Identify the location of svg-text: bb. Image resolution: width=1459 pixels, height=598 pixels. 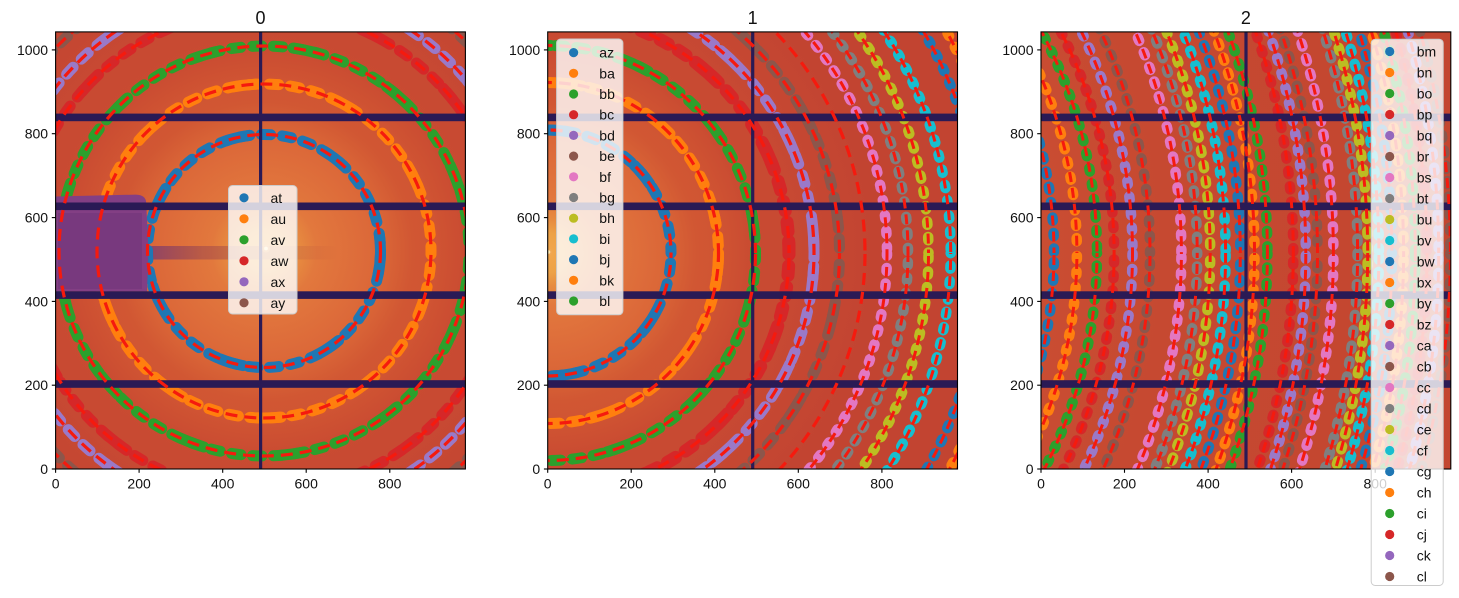
(607, 94).